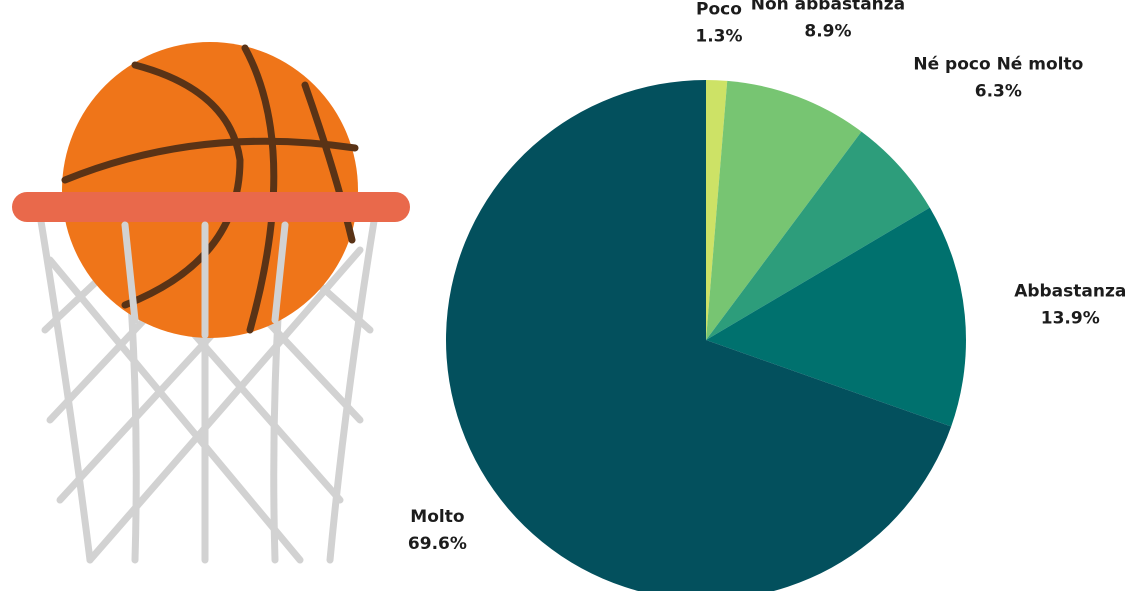 The width and height of the screenshot is (1142, 591). Describe the element at coordinates (828, 7) in the screenshot. I see `slice-label: Non abbastanza` at that location.